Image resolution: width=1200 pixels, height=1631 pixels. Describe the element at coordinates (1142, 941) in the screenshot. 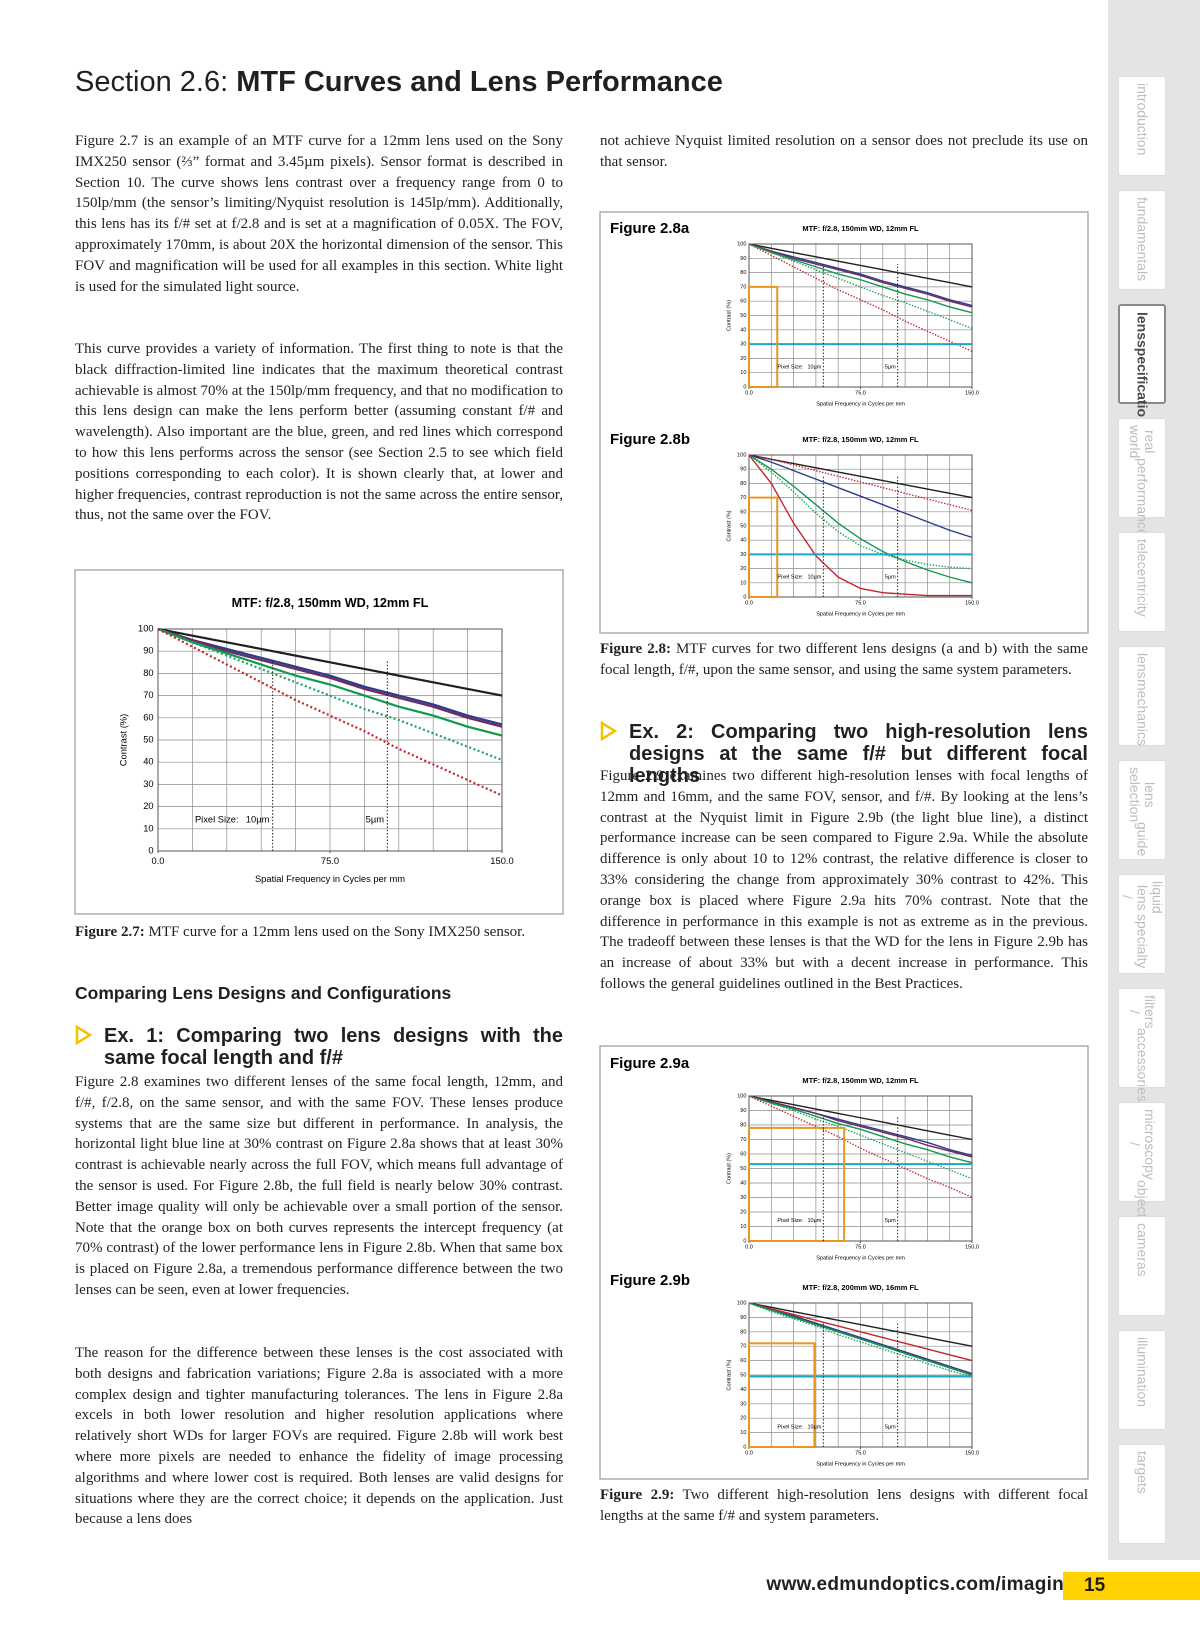

I see `tab-label: specialty` at that location.